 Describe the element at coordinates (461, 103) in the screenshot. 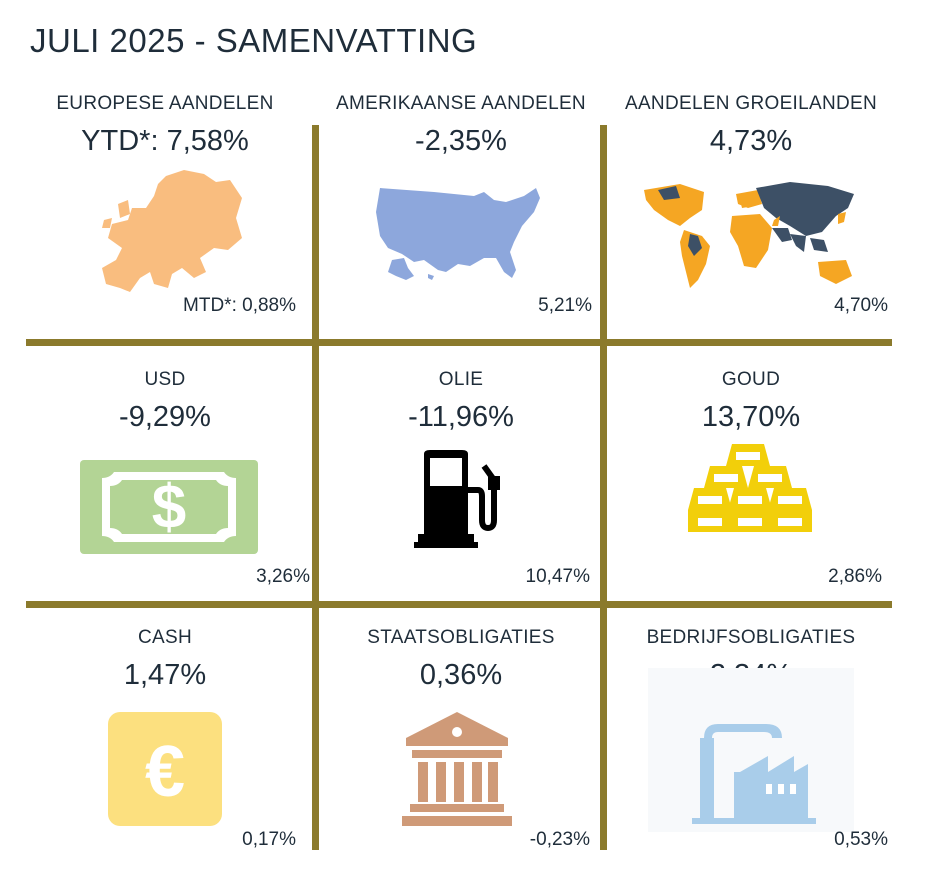

I see `tile-label: AMERIKAANSE AANDELEN` at that location.